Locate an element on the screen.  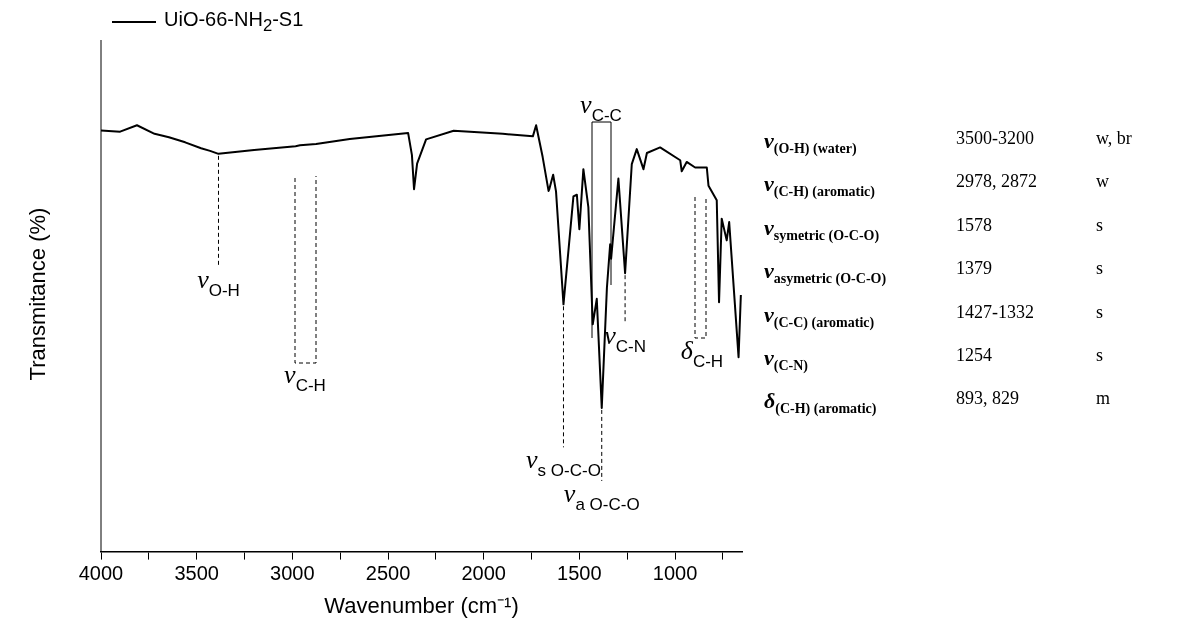
x-tick-label: 2000 is located at coordinates (483, 573).